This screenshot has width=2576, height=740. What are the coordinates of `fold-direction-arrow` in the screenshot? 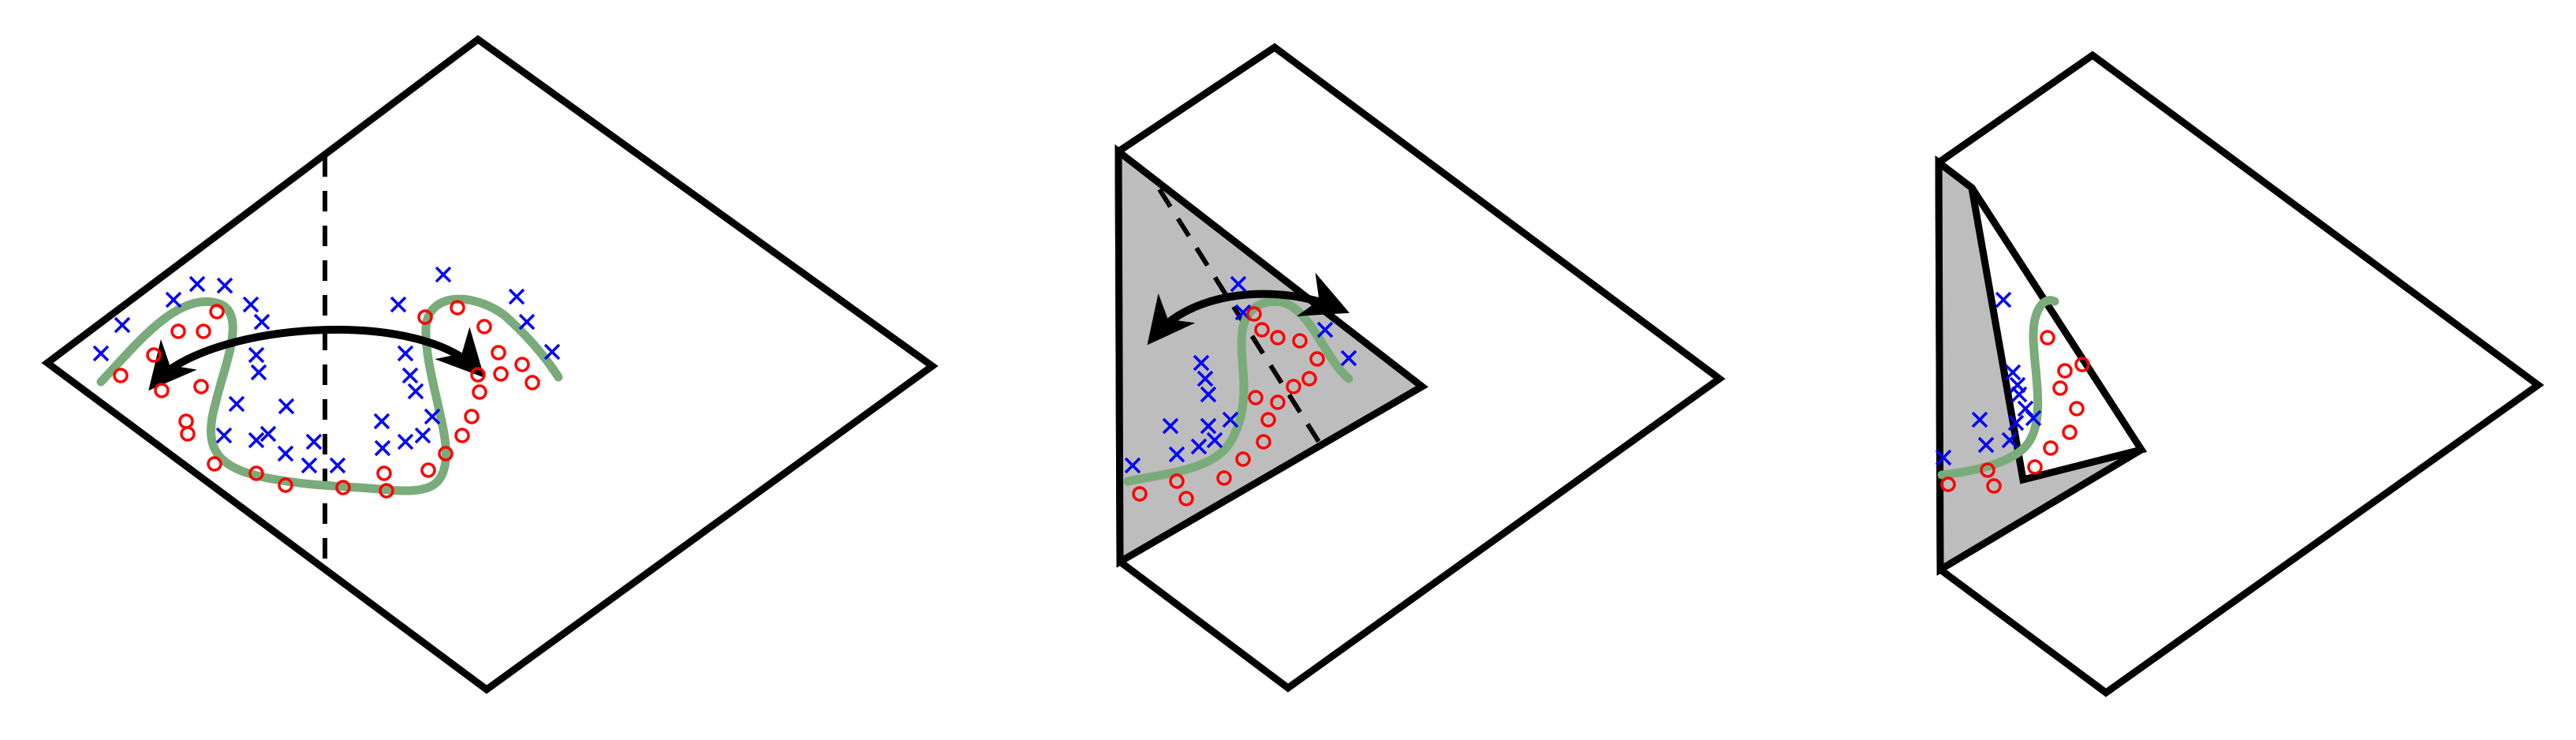 It's located at (1248, 309).